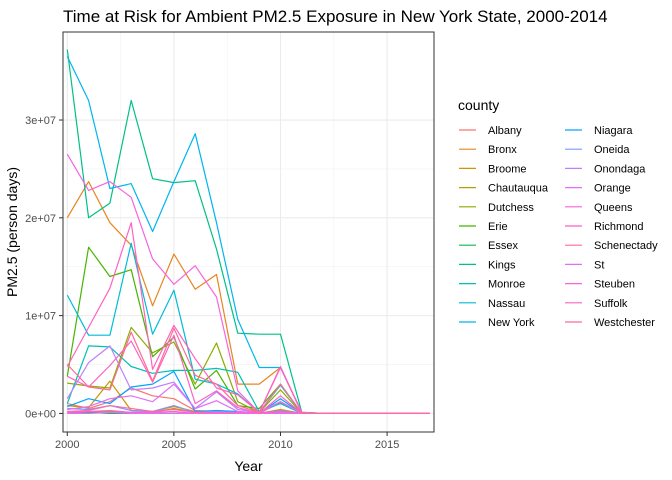 The width and height of the screenshot is (672, 480). Describe the element at coordinates (280, 445) in the screenshot. I see `x-tick-label: 2010` at that location.